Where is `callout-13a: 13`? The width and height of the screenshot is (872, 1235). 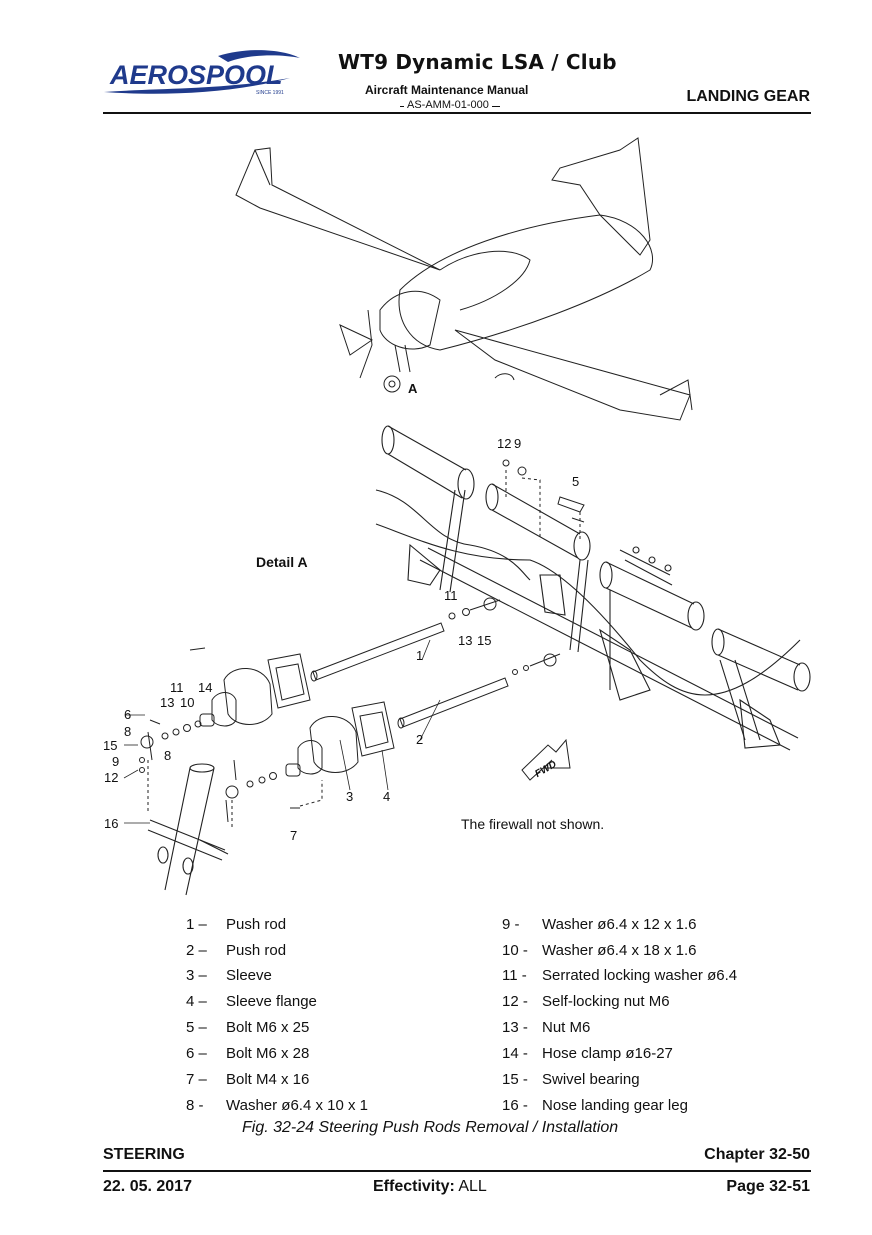
callout-13a: 13 is located at coordinates (465, 640).